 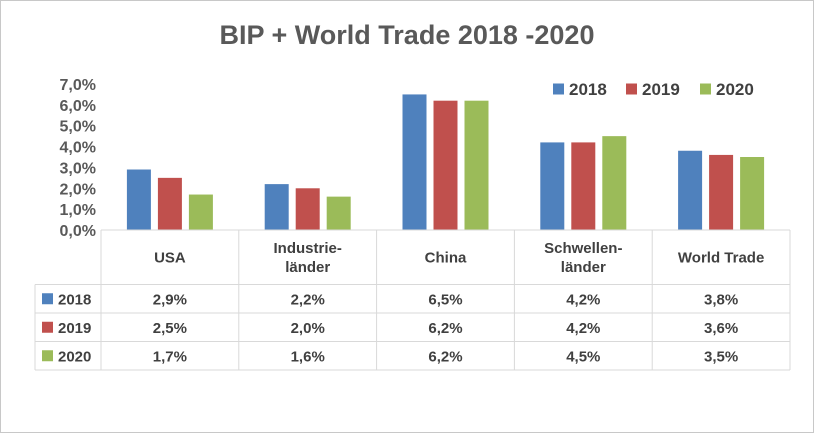 What do you see at coordinates (78, 127) in the screenshot?
I see `y-tick-label: 5,0%` at bounding box center [78, 127].